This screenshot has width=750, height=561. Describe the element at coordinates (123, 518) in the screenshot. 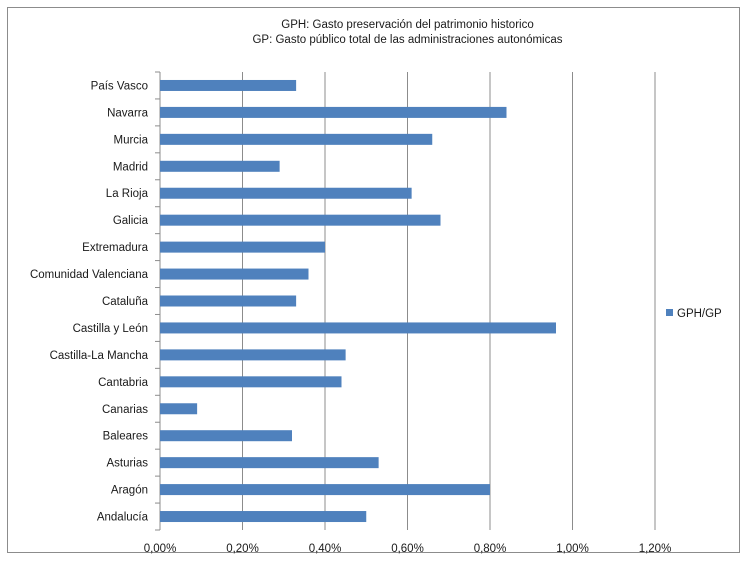

I see `category-label: Andalucía` at that location.